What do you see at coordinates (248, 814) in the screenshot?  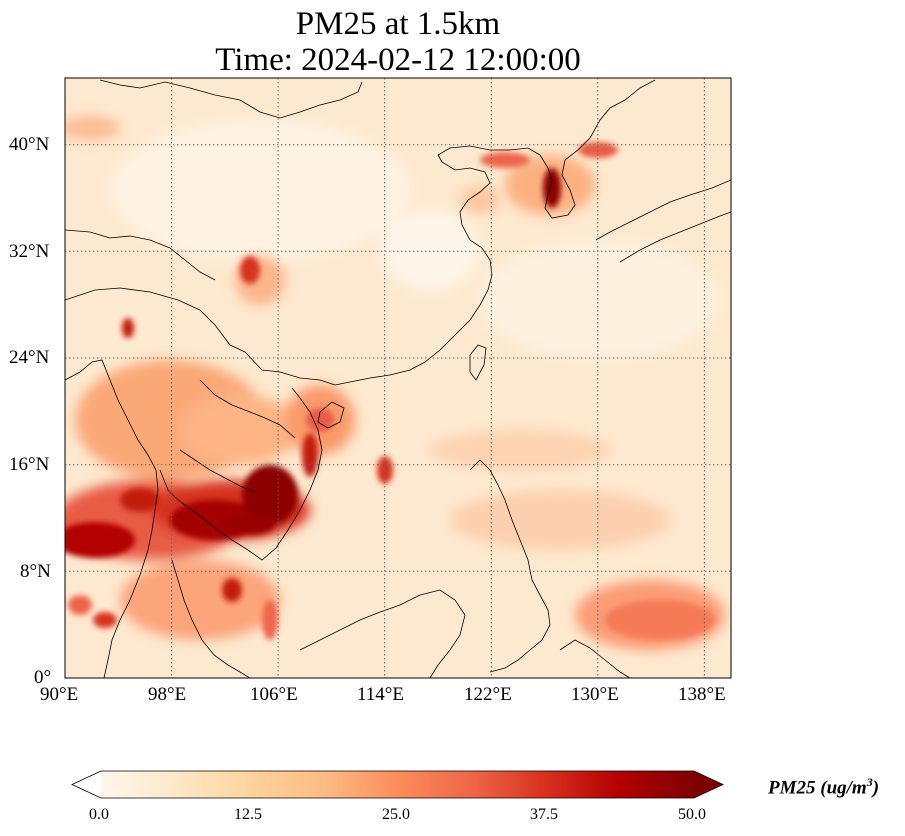 I see `colorbar-tick-label: 12.5` at bounding box center [248, 814].